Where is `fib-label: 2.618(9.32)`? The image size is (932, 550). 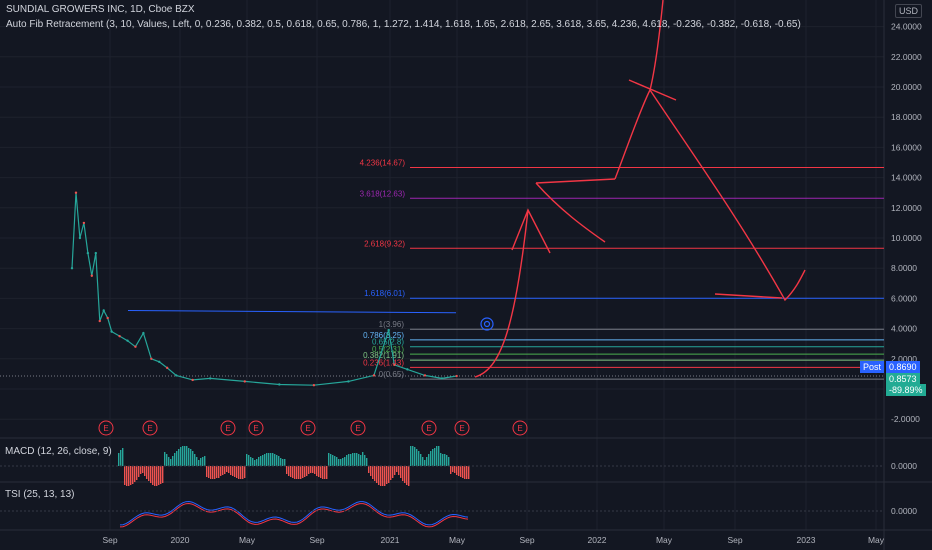 fib-label: 2.618(9.32) is located at coordinates (384, 243).